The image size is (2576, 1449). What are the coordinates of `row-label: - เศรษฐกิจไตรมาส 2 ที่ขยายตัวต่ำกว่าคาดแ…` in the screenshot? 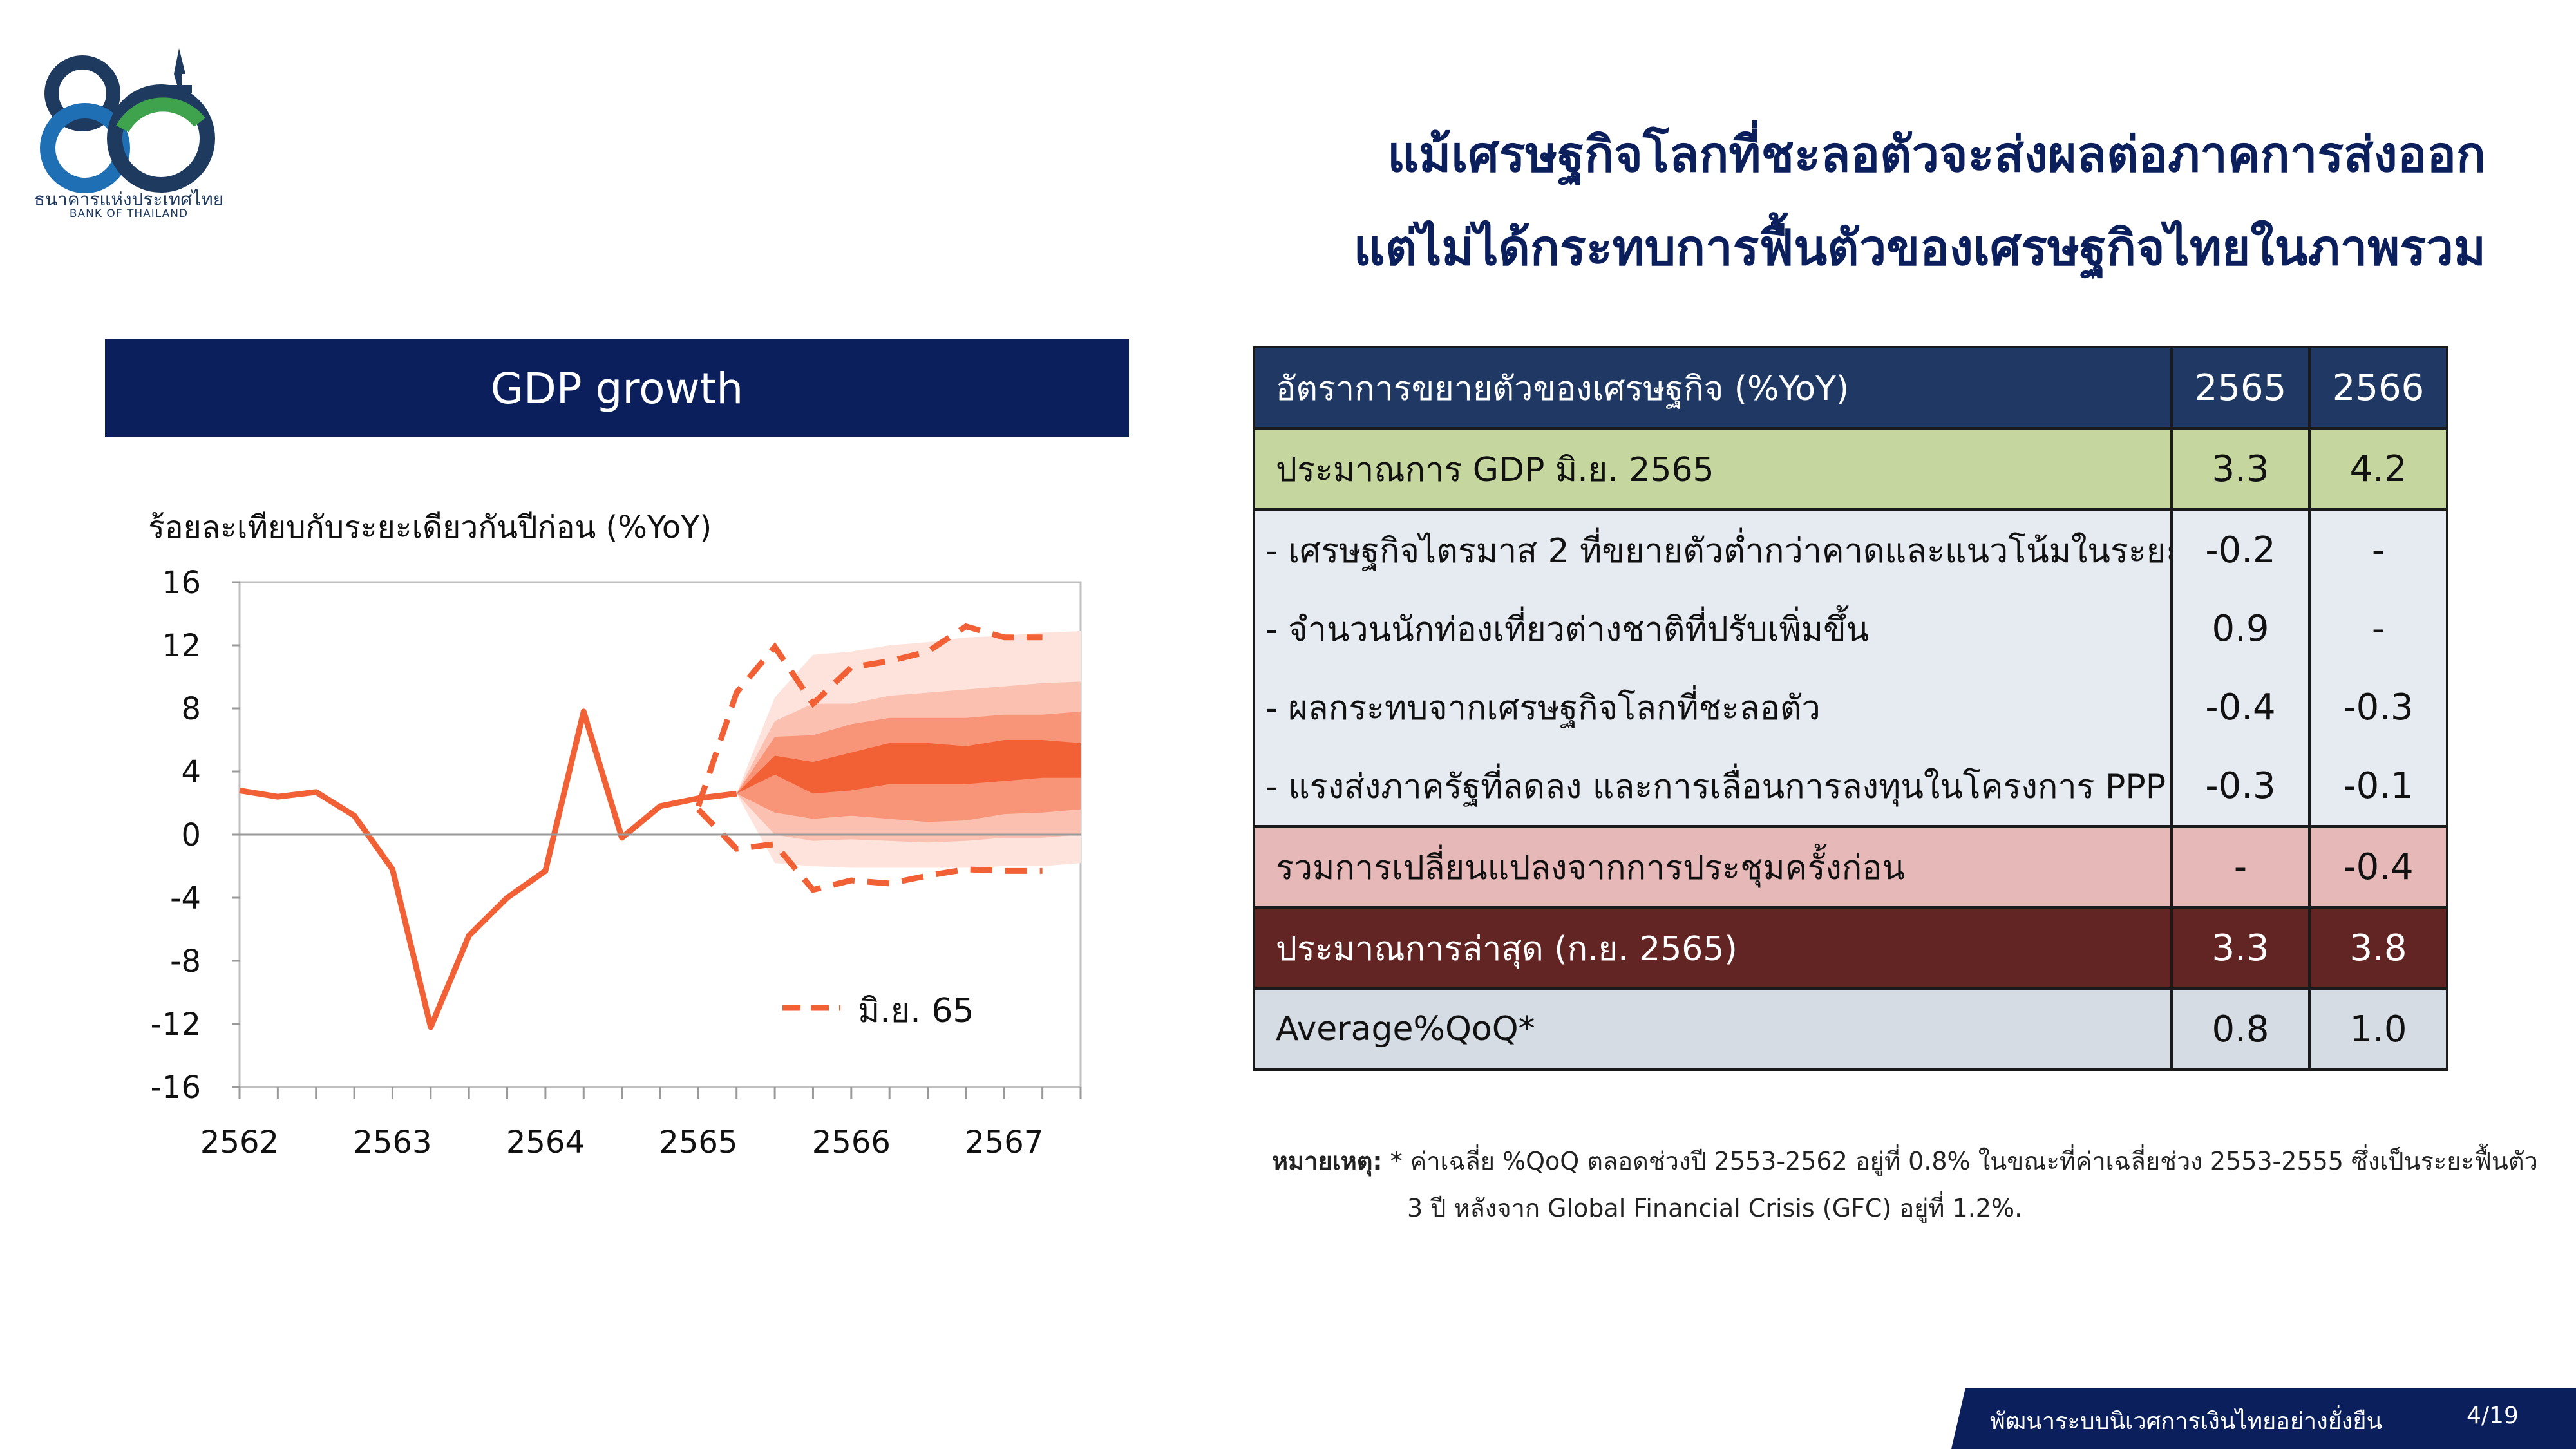 It's located at (1713, 549).